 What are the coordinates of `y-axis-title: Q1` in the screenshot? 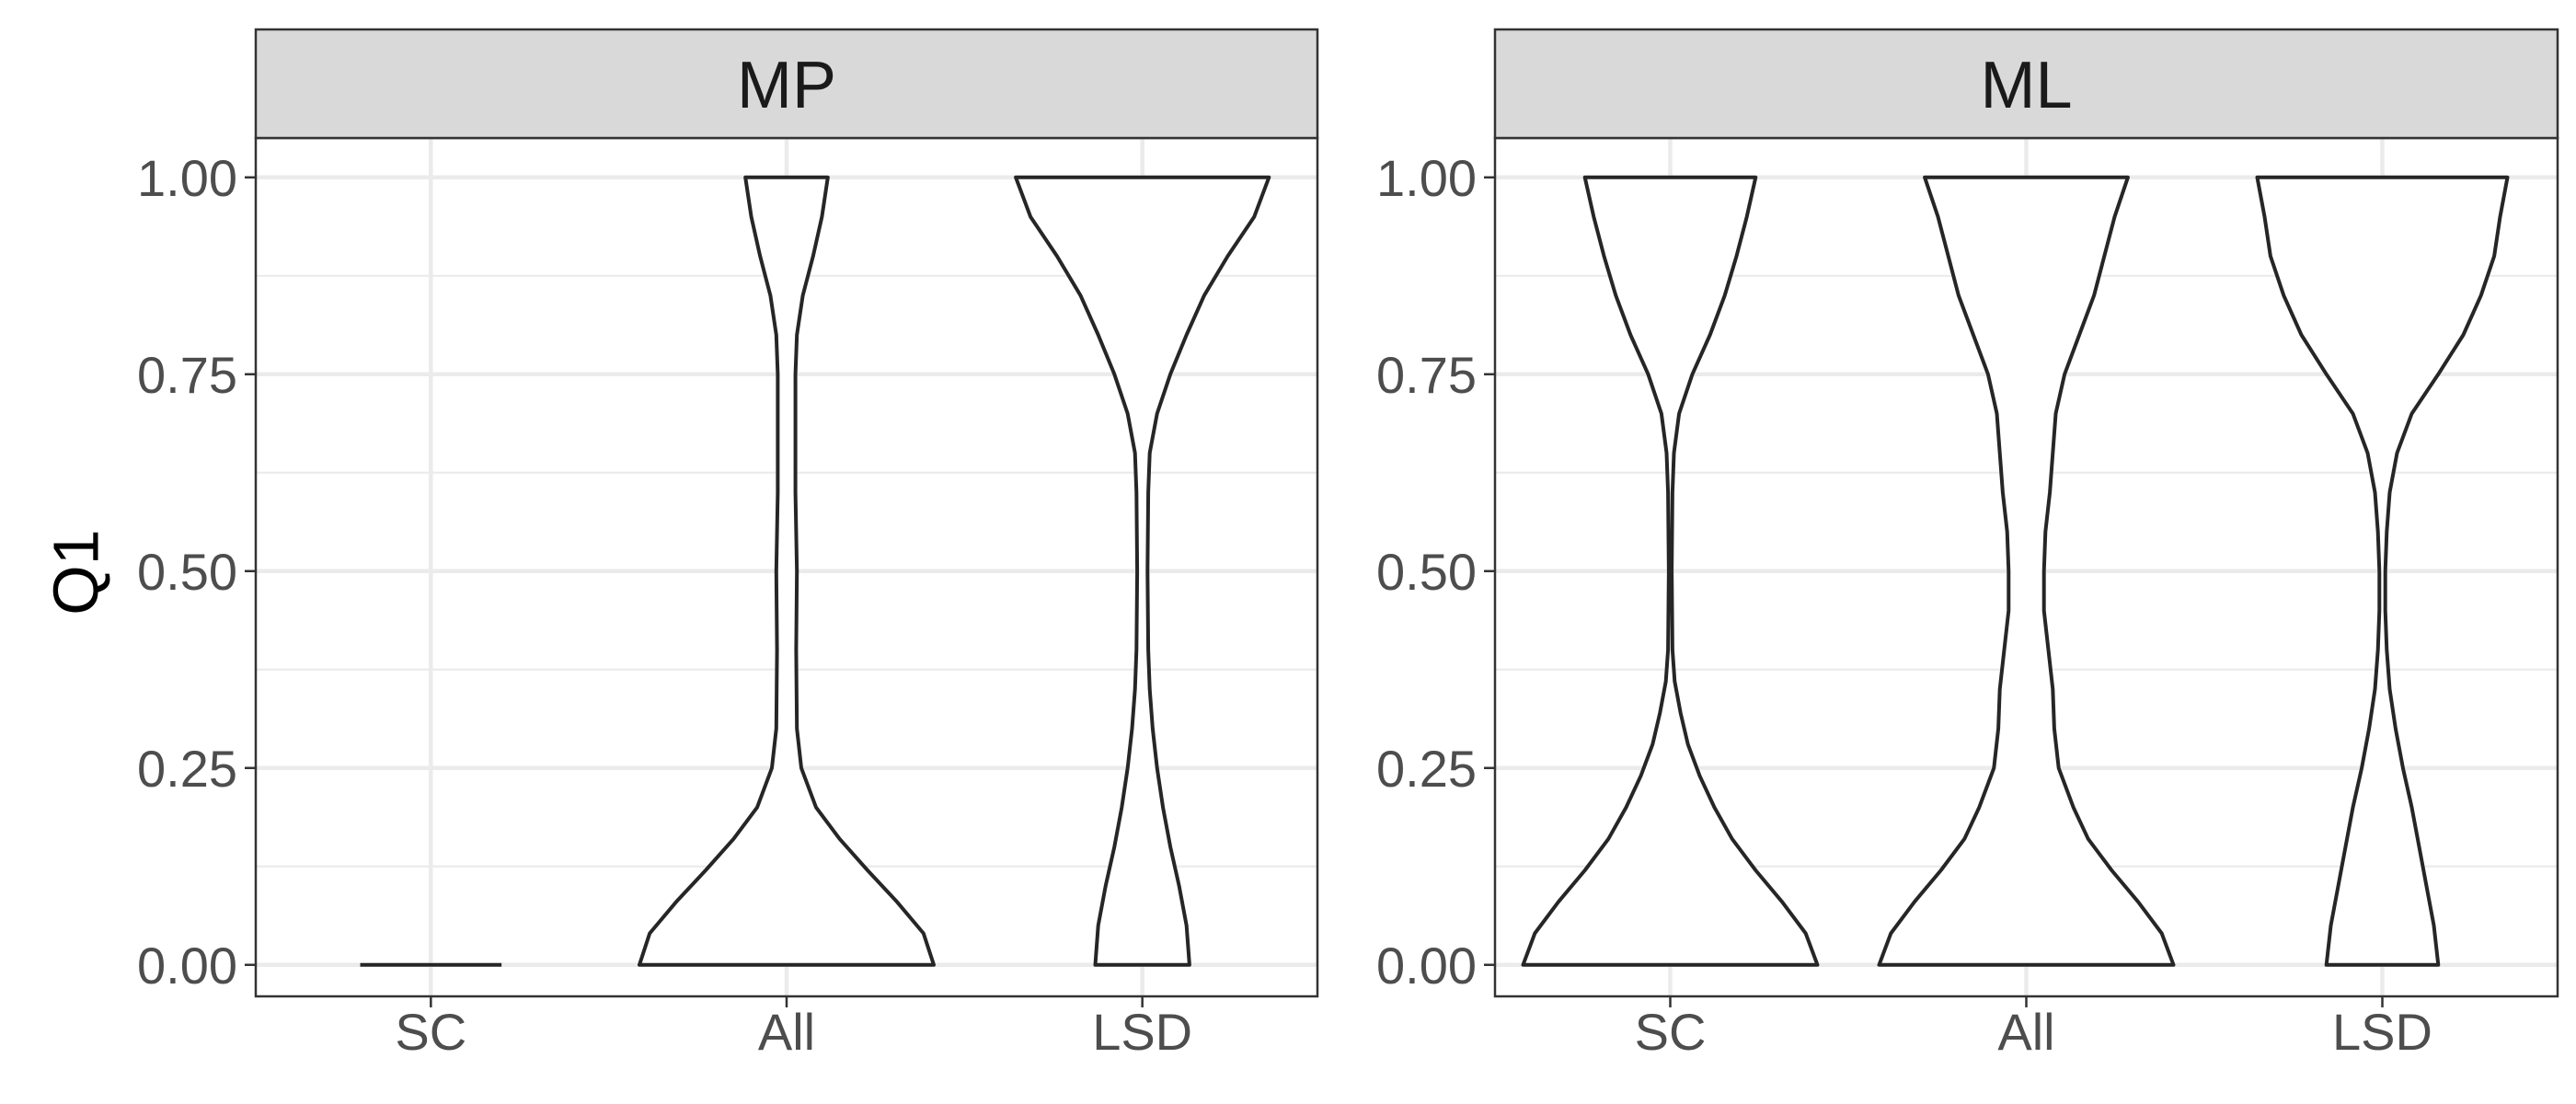 It's located at (76, 572).